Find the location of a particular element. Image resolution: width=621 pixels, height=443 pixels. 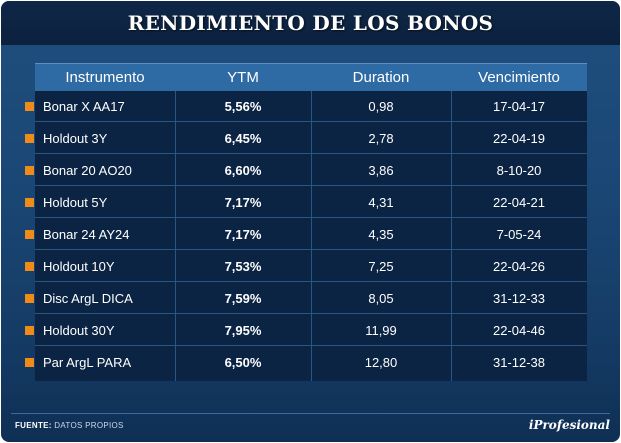

cell-duration: 2,78 is located at coordinates (381, 138).